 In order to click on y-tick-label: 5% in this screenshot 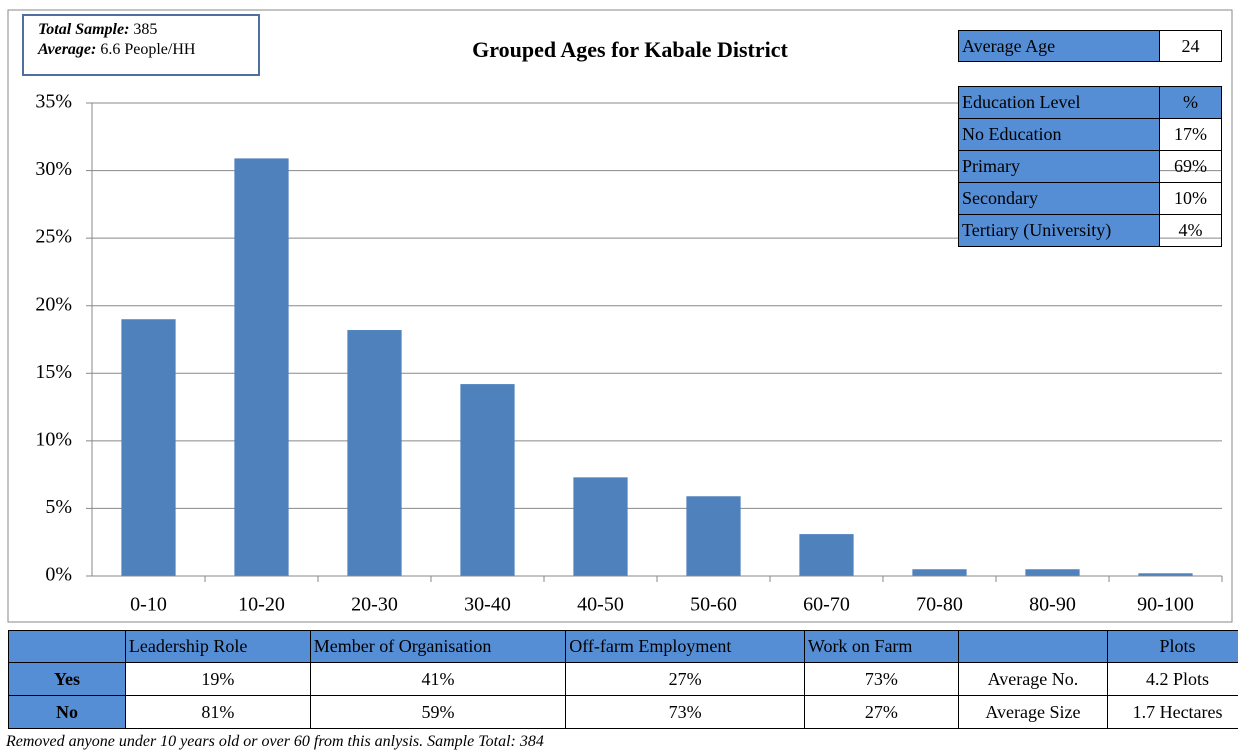, I will do `click(58, 507)`.